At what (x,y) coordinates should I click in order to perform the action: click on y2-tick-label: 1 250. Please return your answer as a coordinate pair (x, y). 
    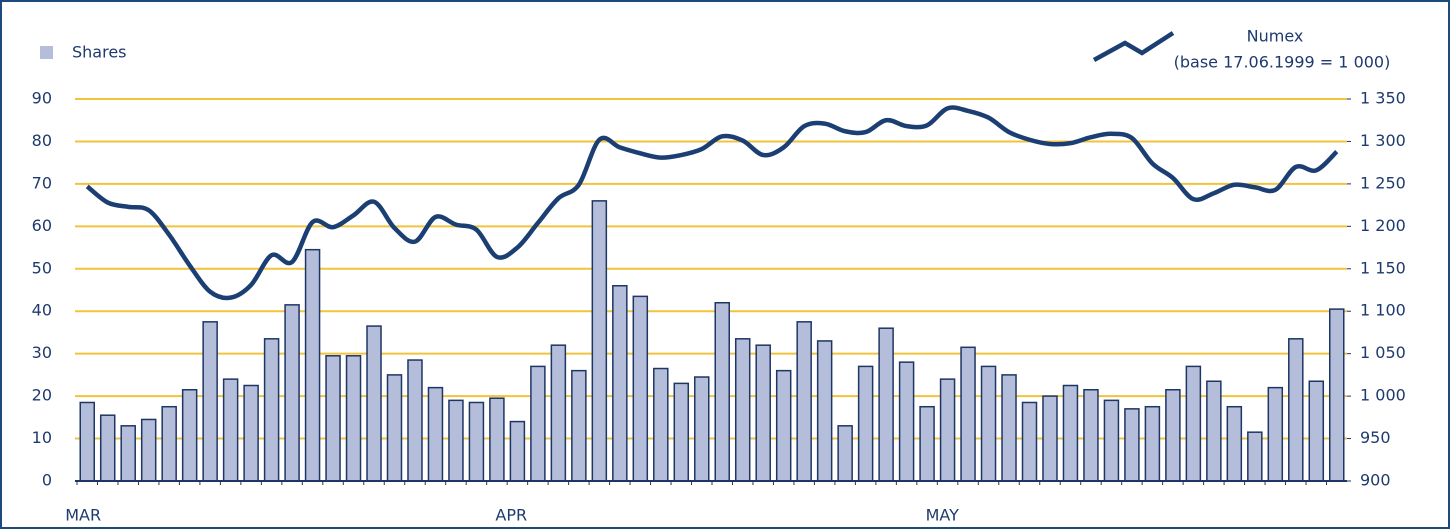
    Looking at the image, I should click on (1383, 182).